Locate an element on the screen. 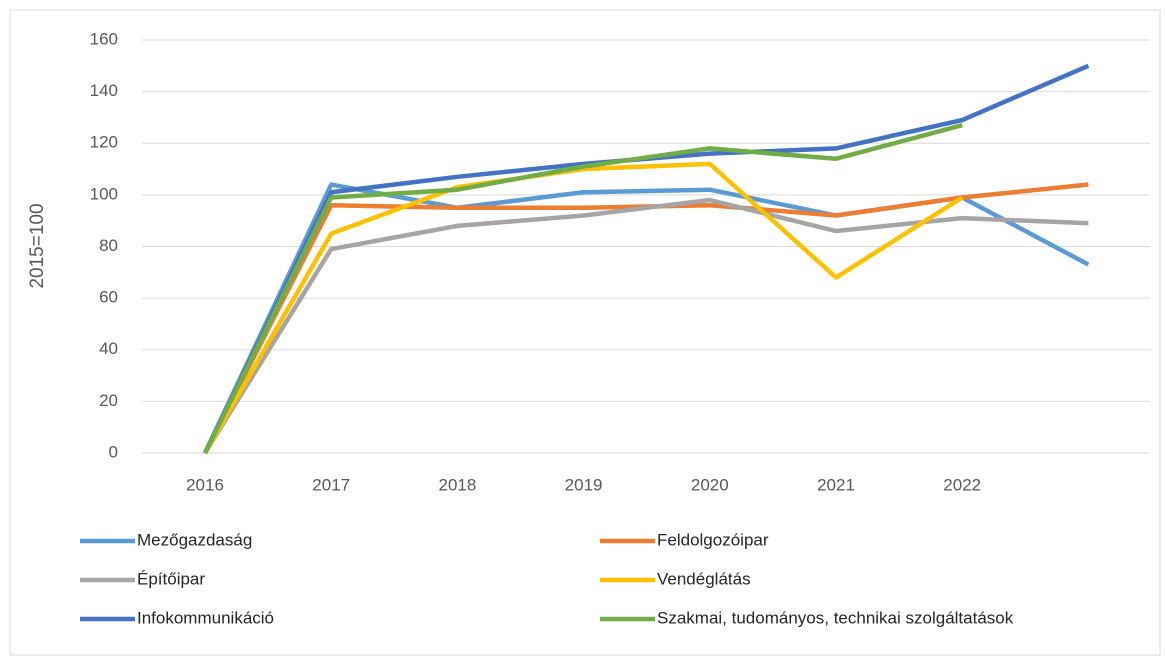 Image resolution: width=1165 pixels, height=662 pixels. y-tick-label: 0 is located at coordinates (113, 451).